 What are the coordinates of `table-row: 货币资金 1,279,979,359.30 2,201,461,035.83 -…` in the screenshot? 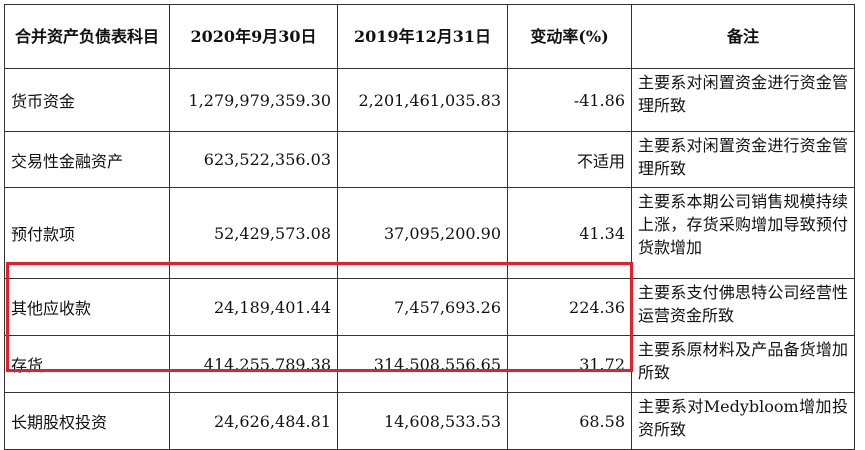 It's located at (429, 100).